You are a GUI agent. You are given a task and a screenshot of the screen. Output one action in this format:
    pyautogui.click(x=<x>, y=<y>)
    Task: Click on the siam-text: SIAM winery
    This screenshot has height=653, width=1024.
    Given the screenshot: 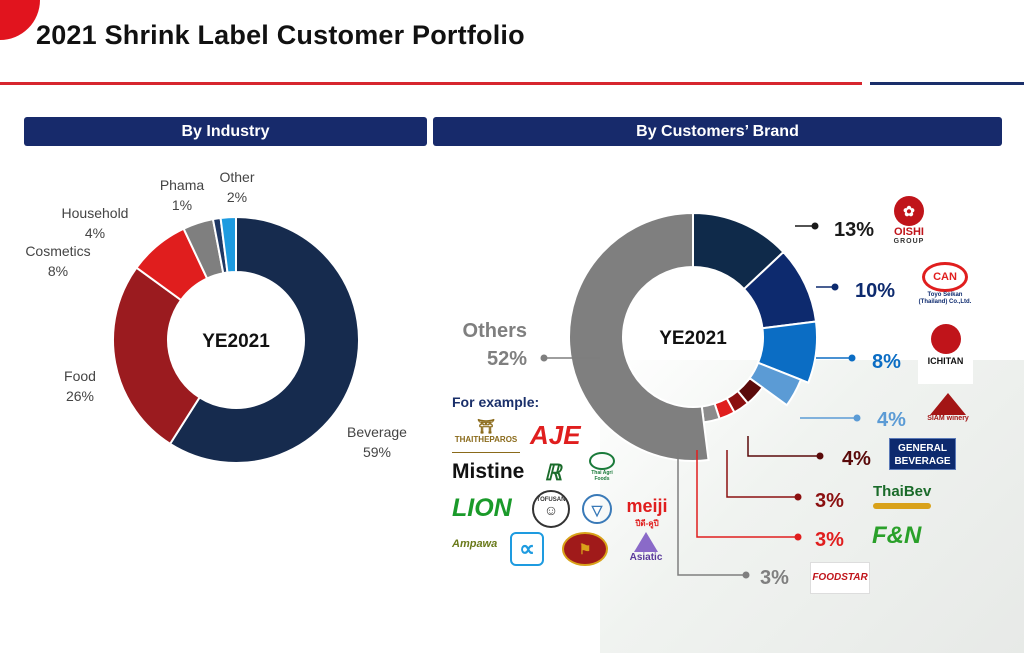 What is the action you would take?
    pyautogui.click(x=948, y=418)
    